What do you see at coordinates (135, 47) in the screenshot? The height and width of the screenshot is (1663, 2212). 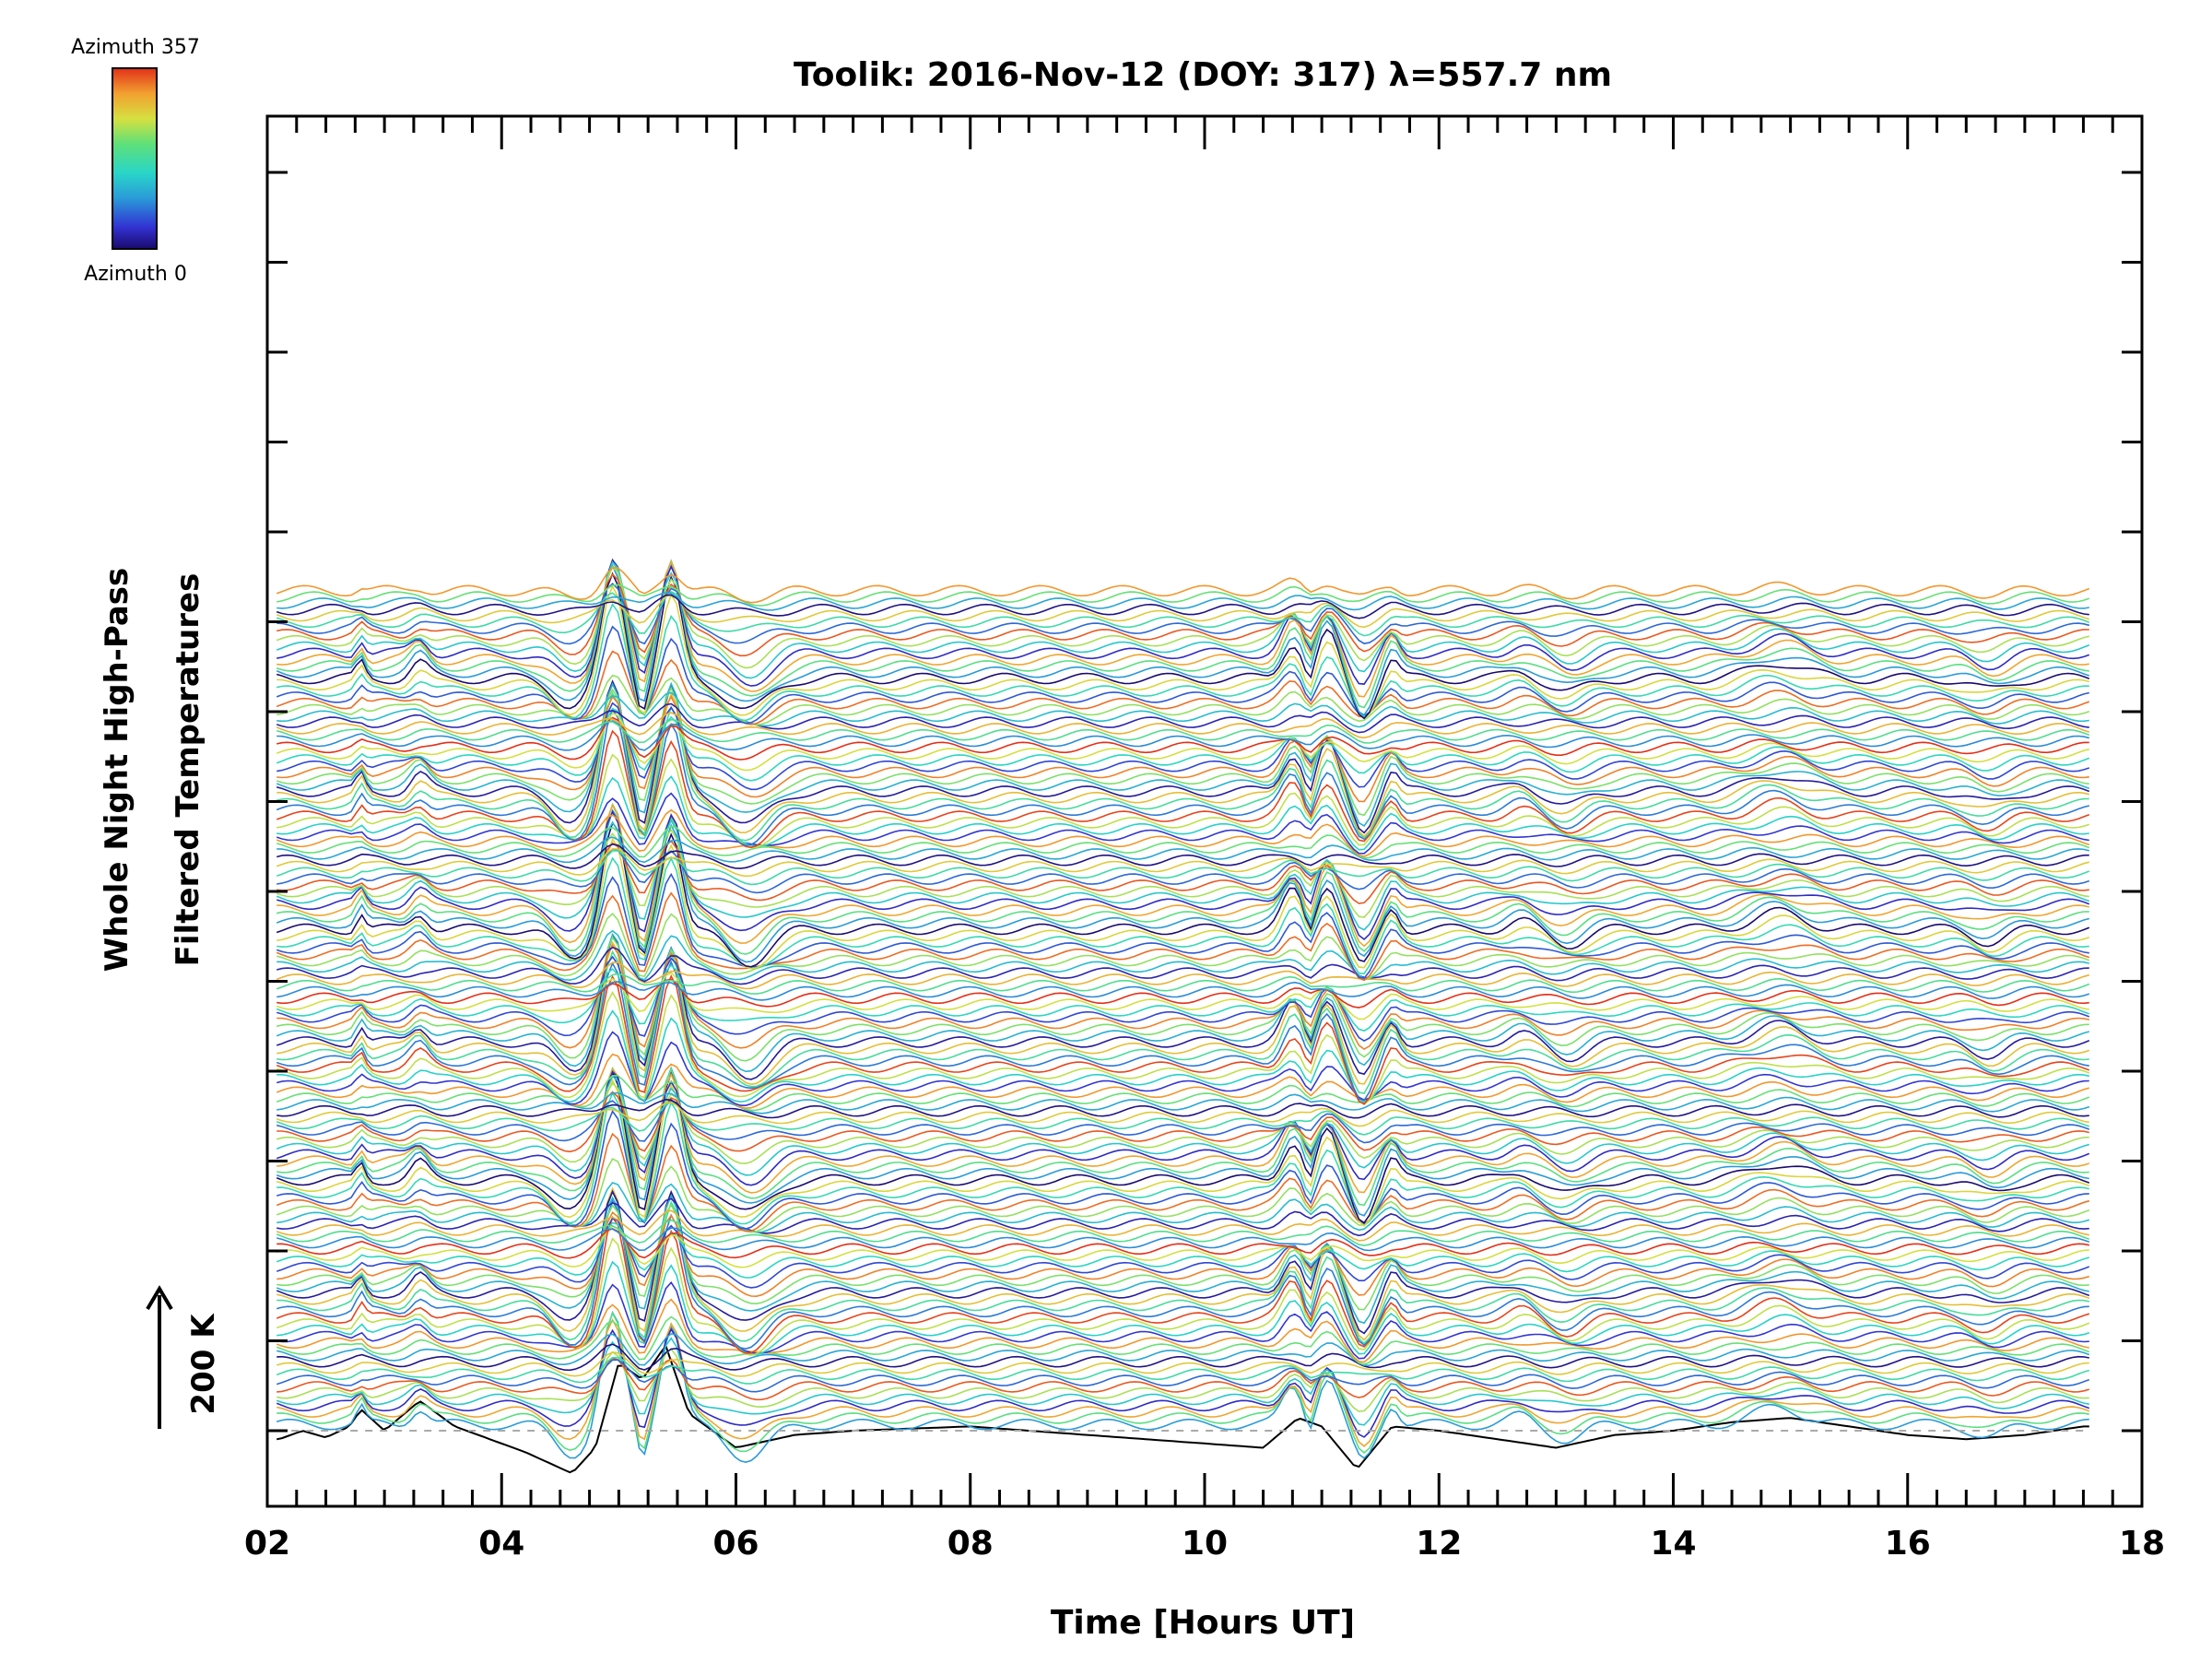 I see `colorbar-top-label: Azimuth 357` at bounding box center [135, 47].